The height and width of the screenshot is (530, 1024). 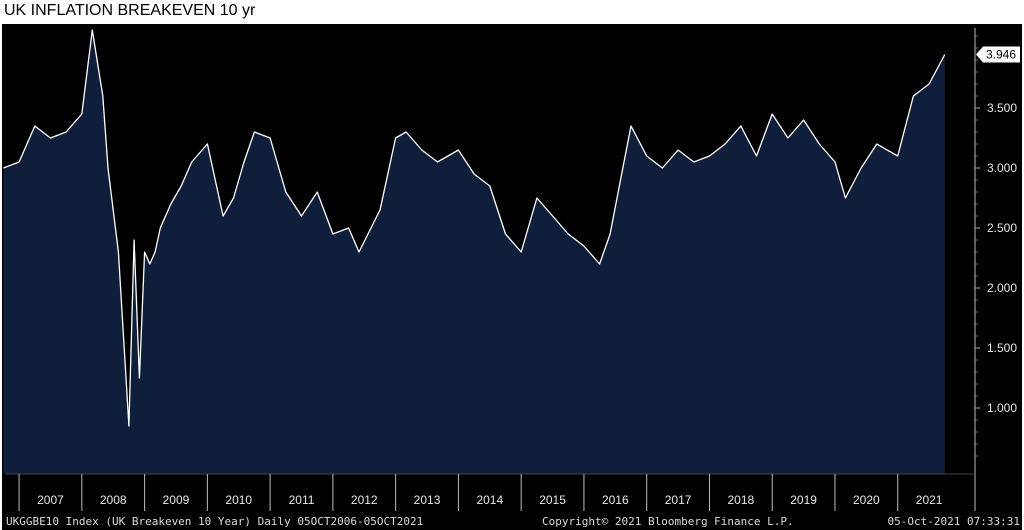 I want to click on last-value-label: 3.946, so click(x=1001, y=54).